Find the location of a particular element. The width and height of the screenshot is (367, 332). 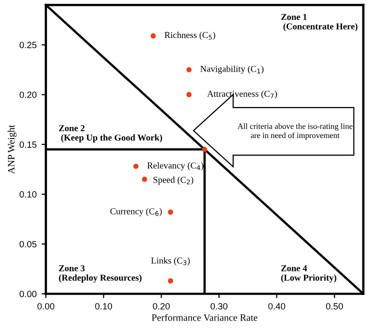

x-tick-label: 0.00 is located at coordinates (45, 306).